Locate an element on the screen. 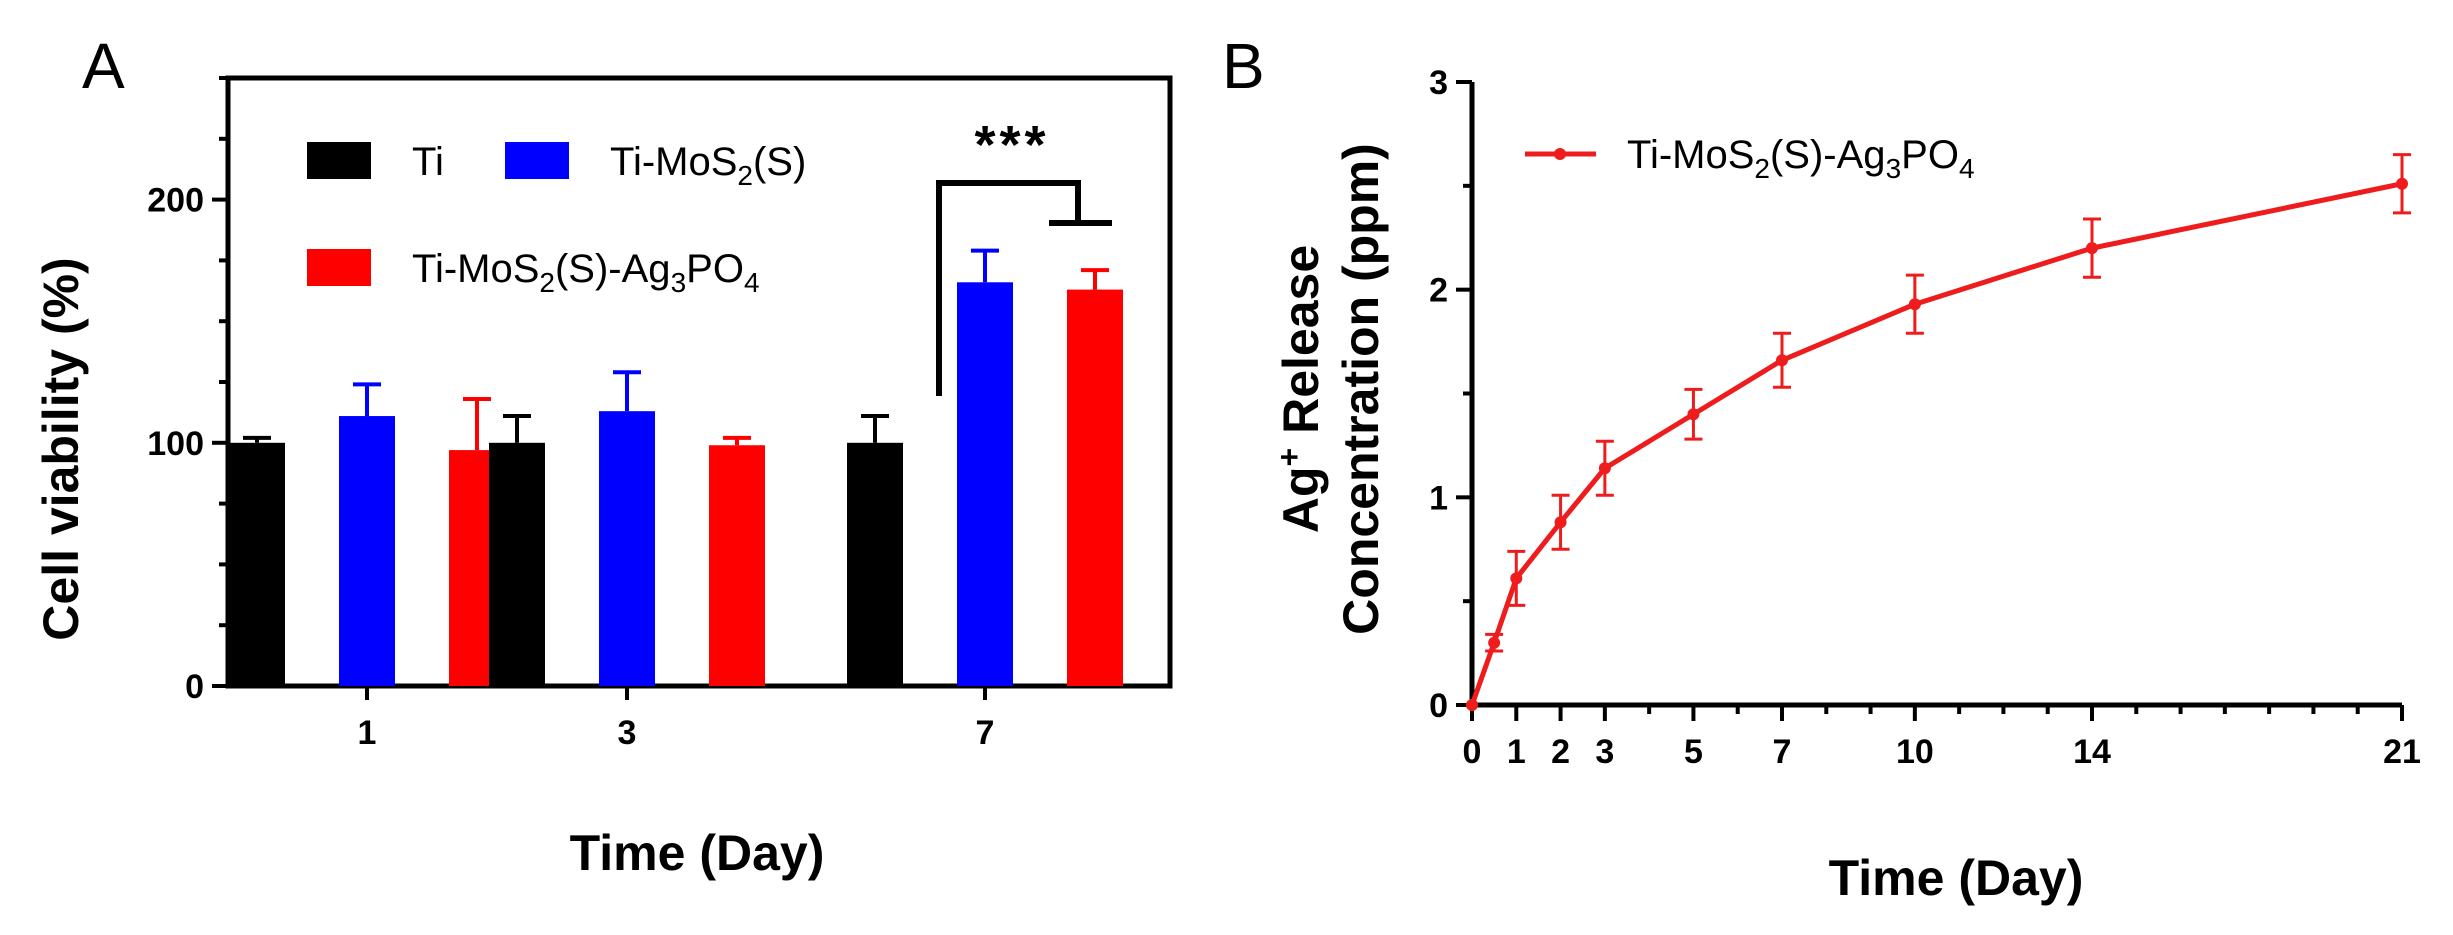 The image size is (2453, 935). panel-a-x-axis-title: Time (Day) is located at coordinates (697, 853).